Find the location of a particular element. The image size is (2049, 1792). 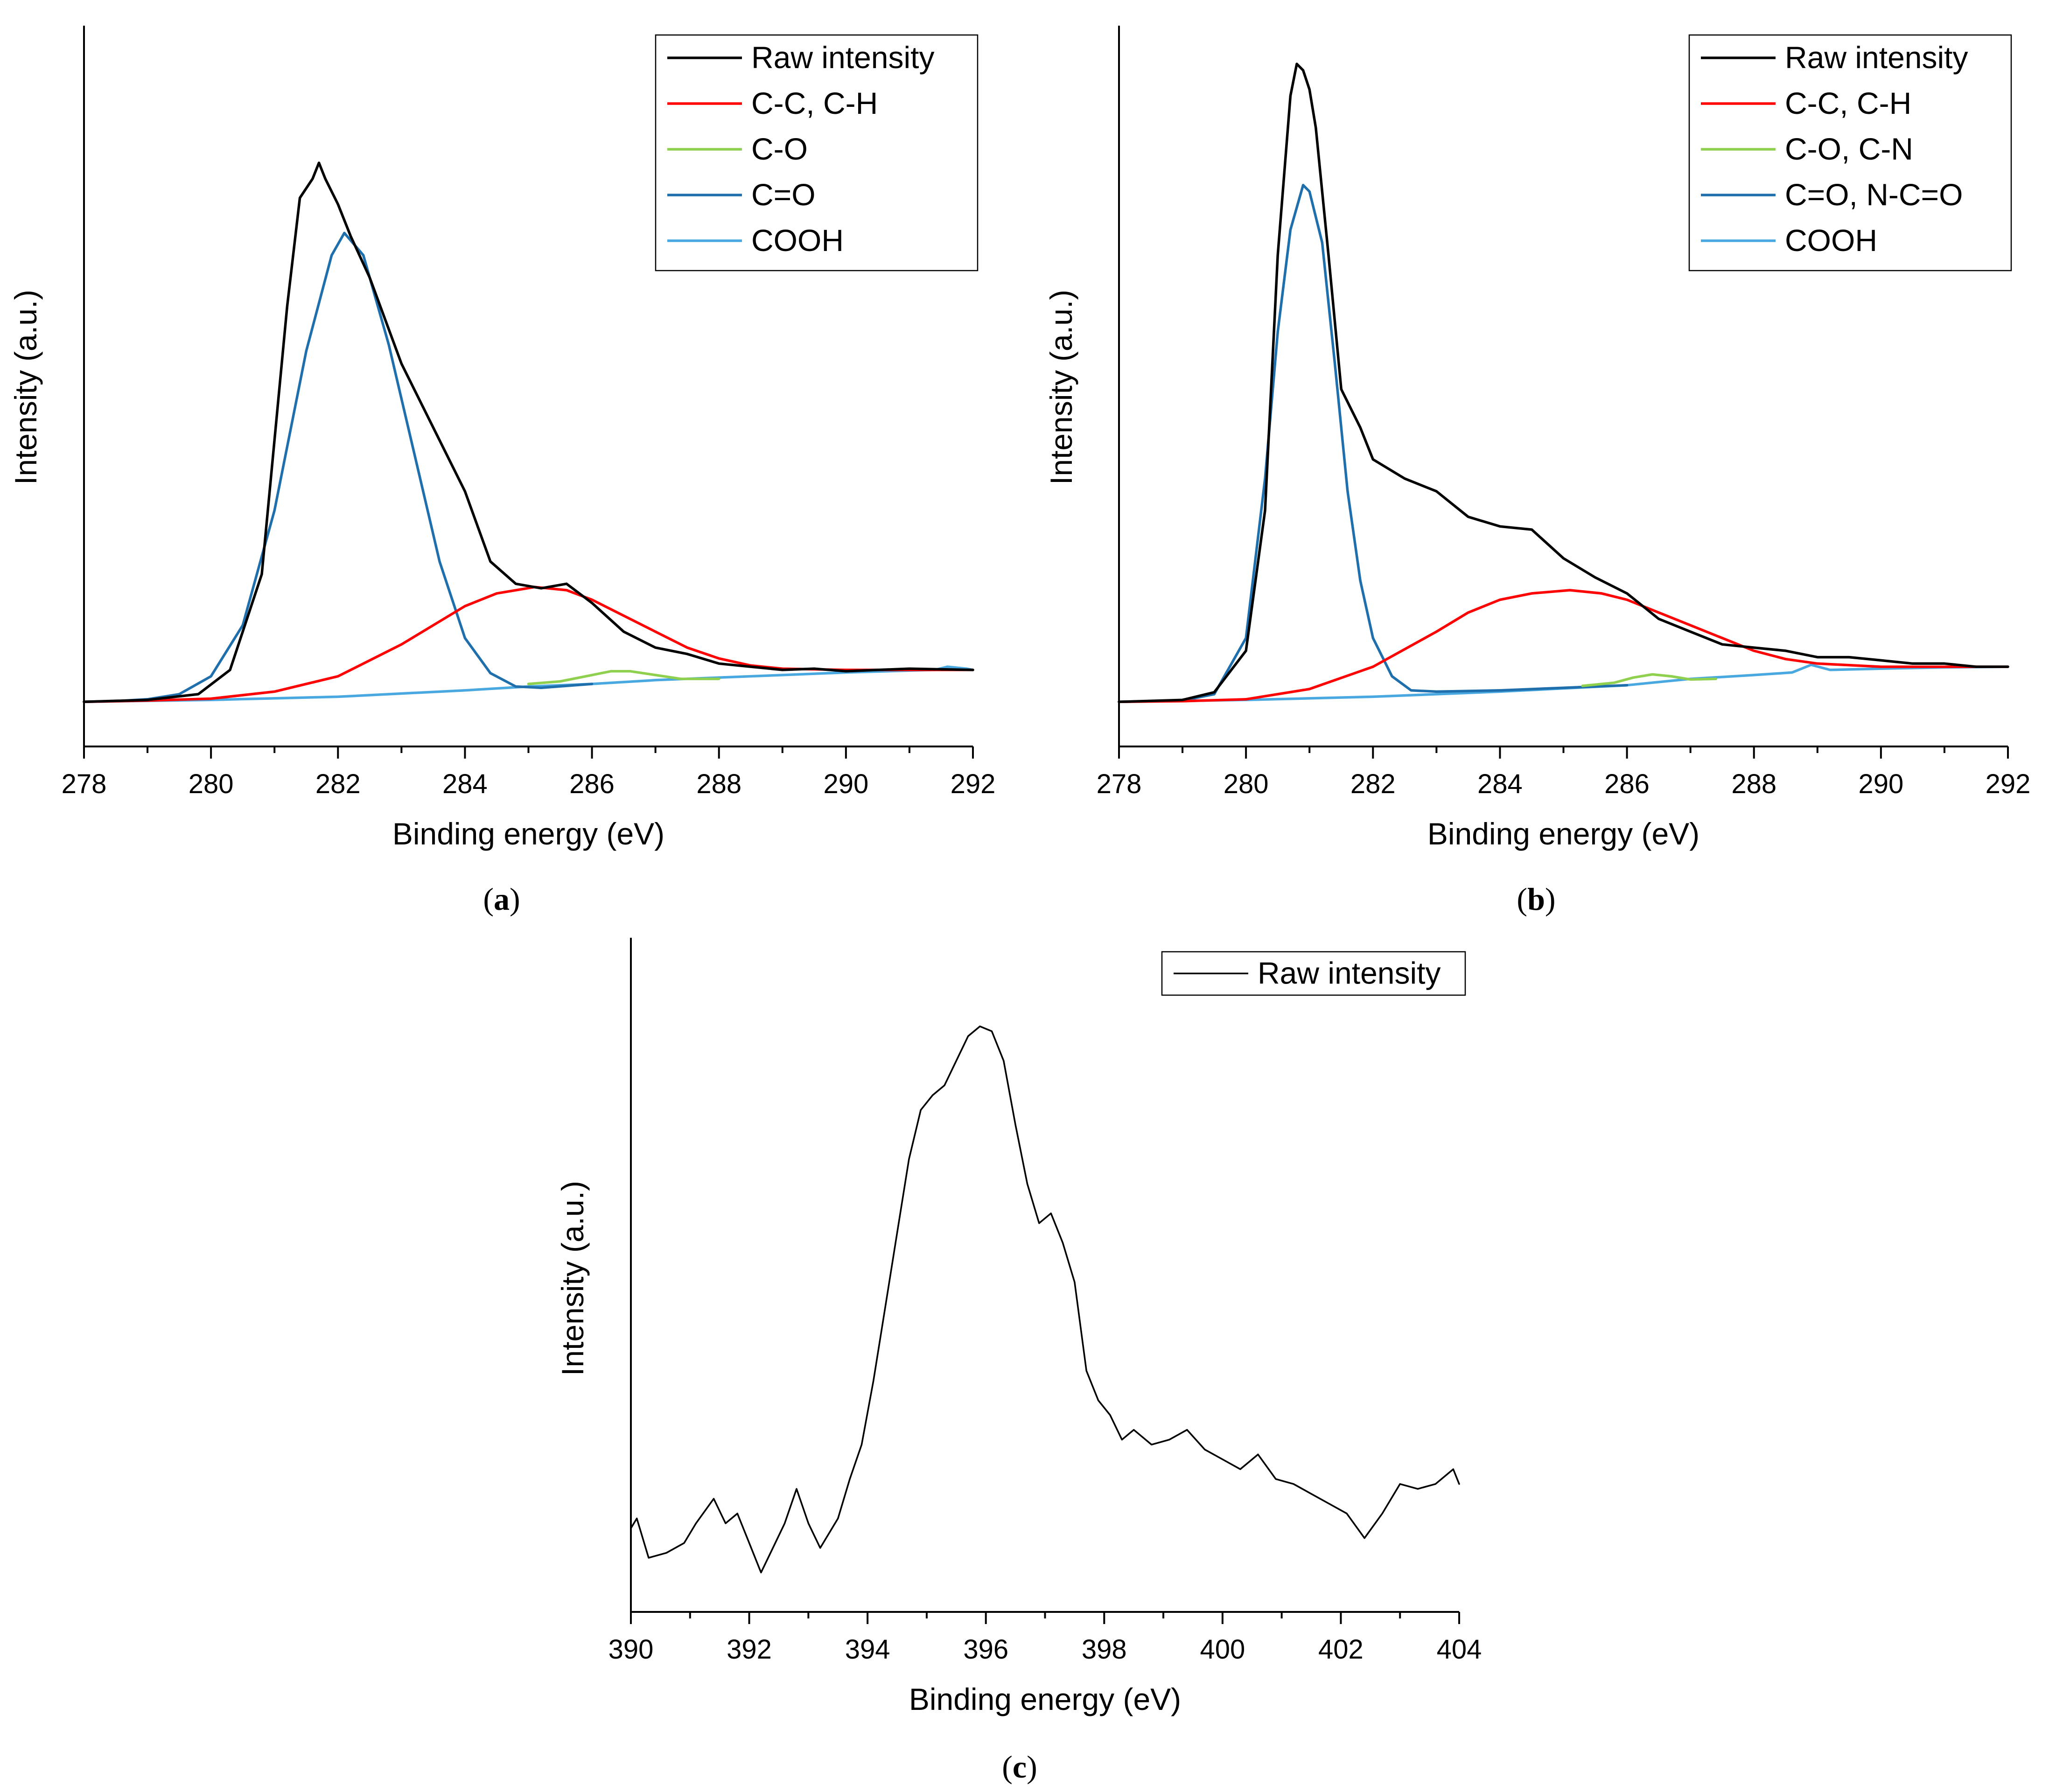

legend: Raw intensity is located at coordinates (1313, 973).